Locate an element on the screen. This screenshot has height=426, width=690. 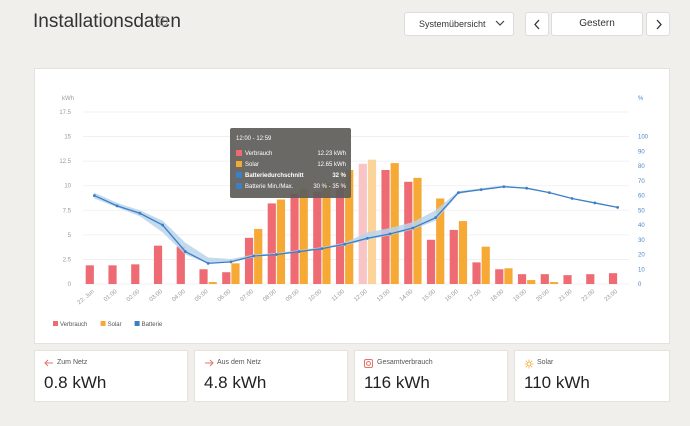
x-tick-label: 17:00 is located at coordinates (475, 296).